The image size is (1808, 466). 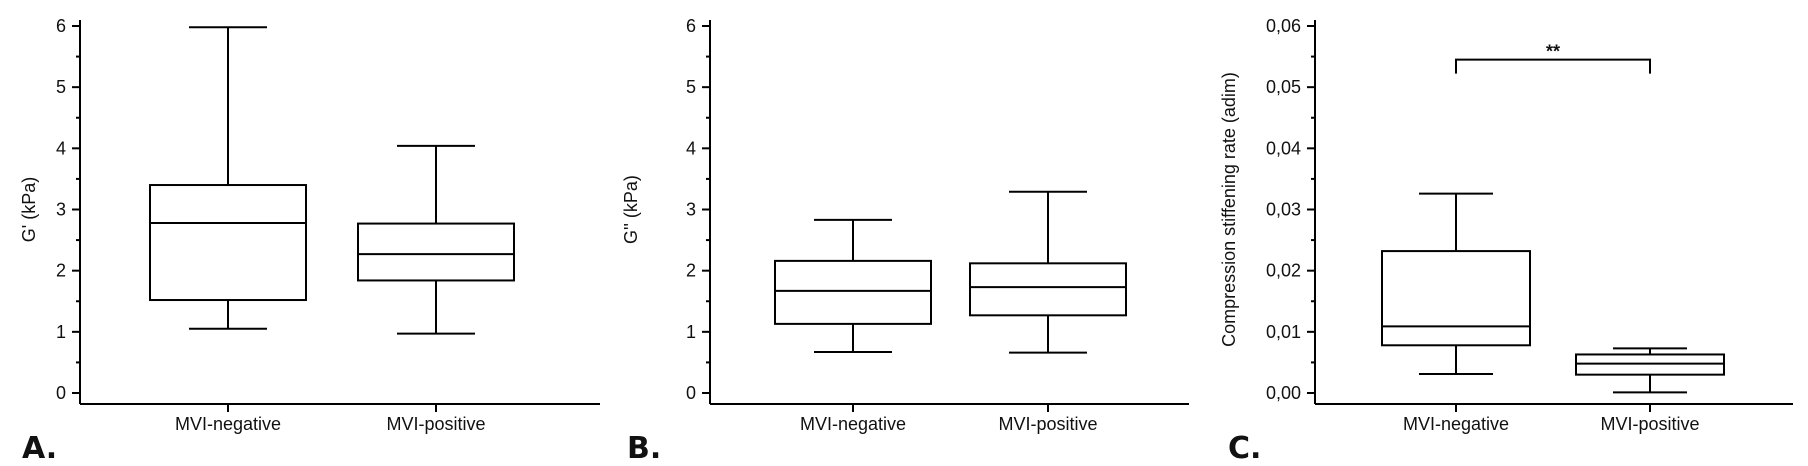 What do you see at coordinates (29, 209) in the screenshot?
I see `y-axis-title: G' (kPa)` at bounding box center [29, 209].